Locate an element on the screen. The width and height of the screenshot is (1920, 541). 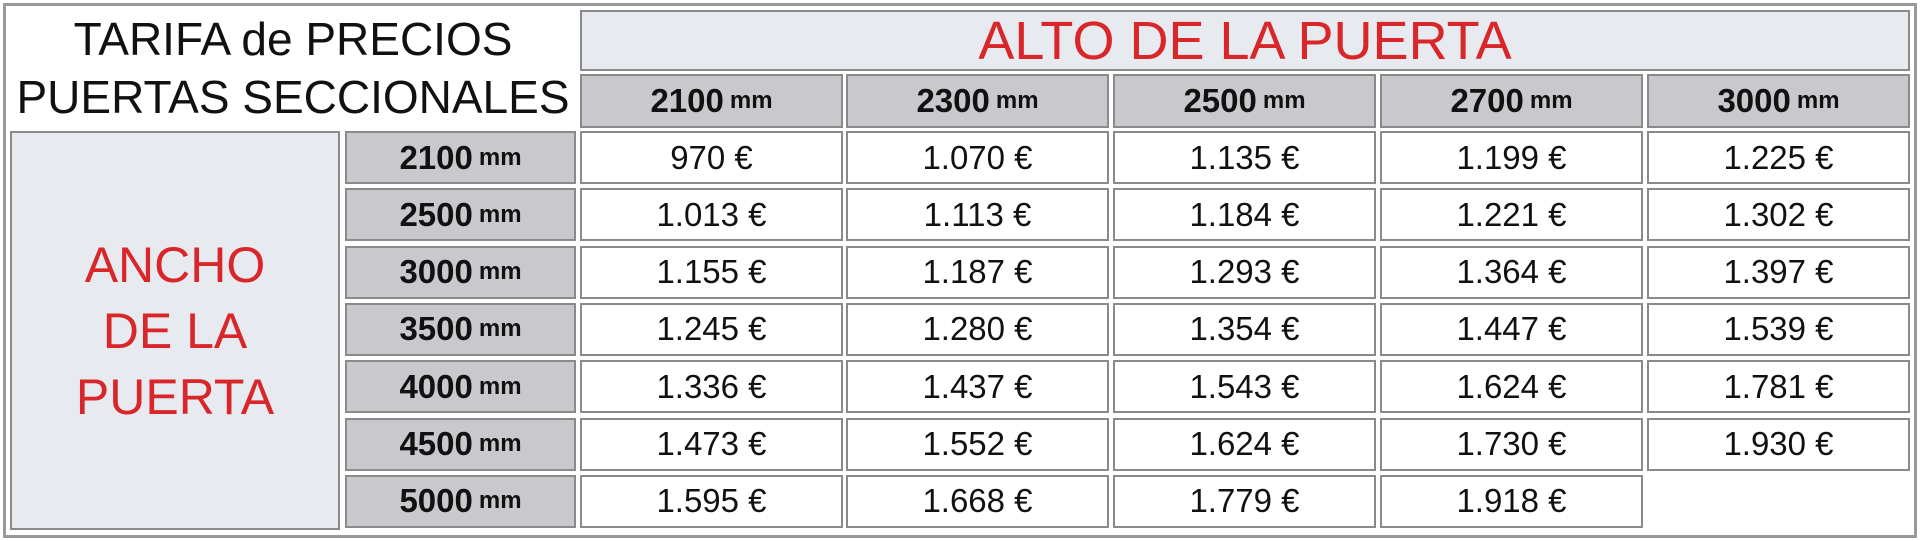
size-number: 4000 is located at coordinates (436, 386).